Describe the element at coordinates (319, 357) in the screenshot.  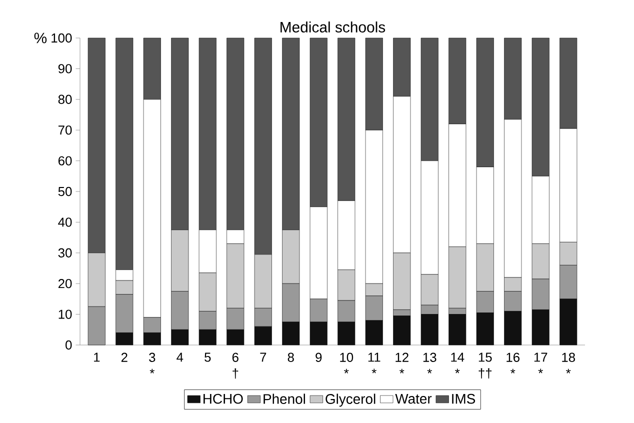
I see `x-tick-label: 9` at that location.